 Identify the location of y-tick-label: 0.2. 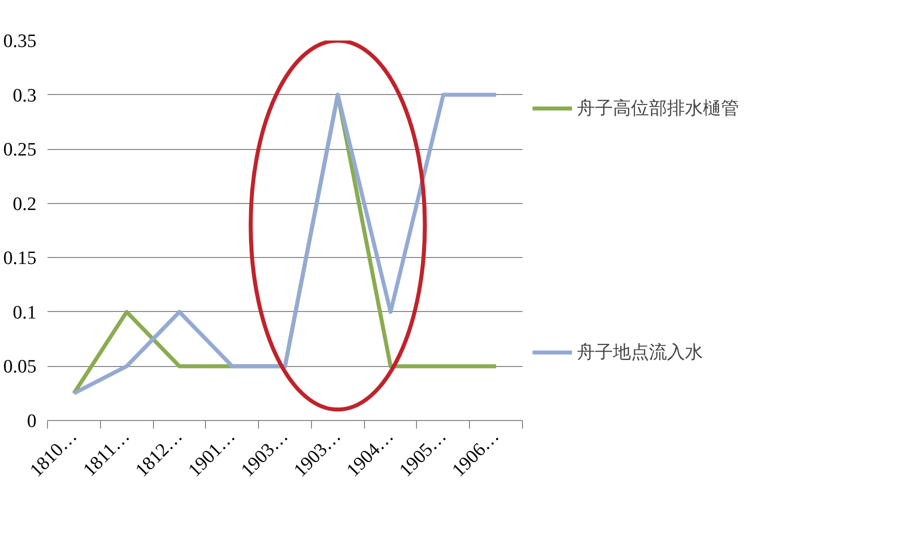
(24, 204).